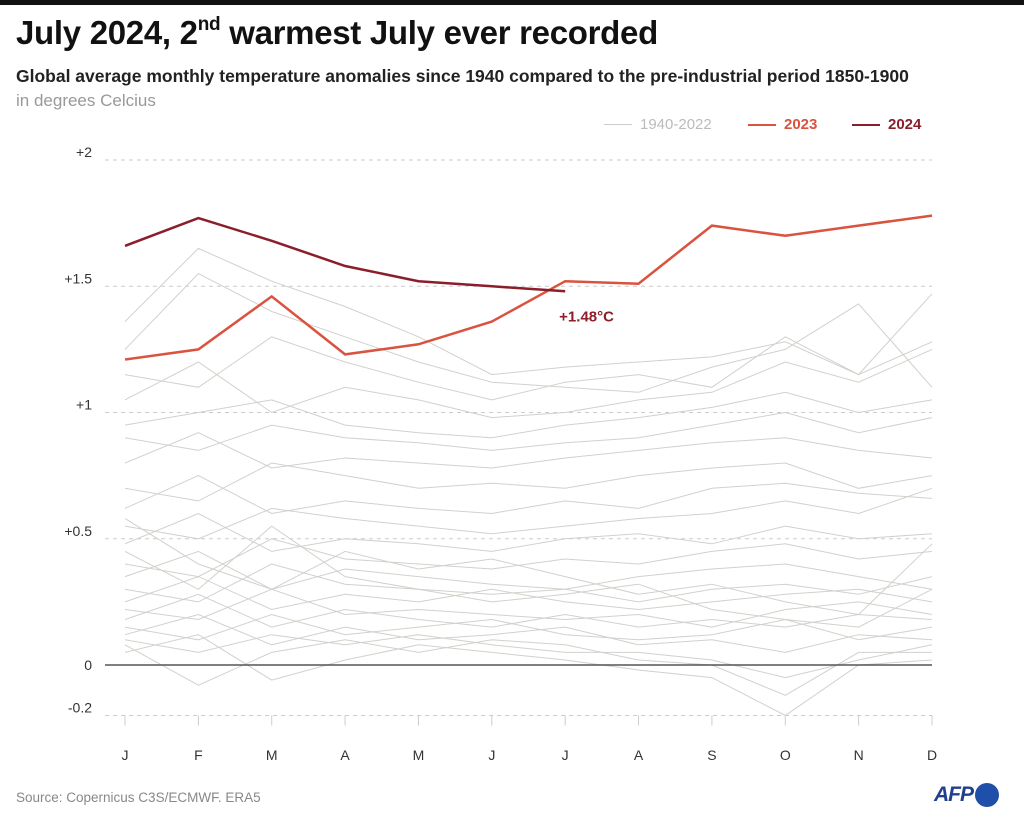 This screenshot has height=818, width=1024. I want to click on legend-label: 1940-2022, so click(676, 124).